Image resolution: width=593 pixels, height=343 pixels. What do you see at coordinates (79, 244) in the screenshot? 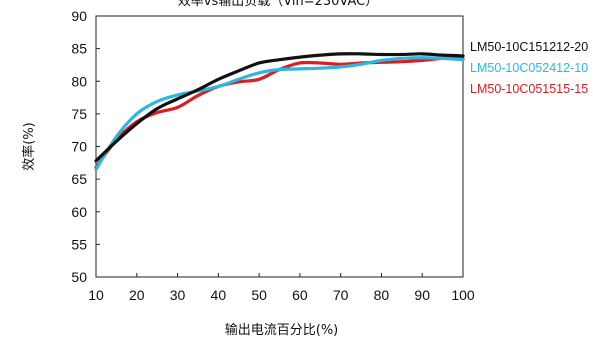
I see `y-tick-label: 55` at bounding box center [79, 244].